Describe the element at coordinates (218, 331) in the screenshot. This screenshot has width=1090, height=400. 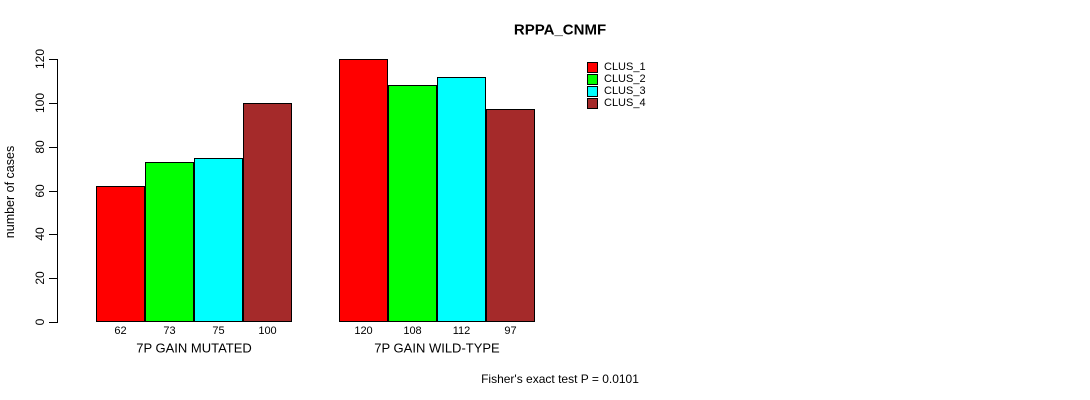
I see `bar-value-label: 75` at that location.